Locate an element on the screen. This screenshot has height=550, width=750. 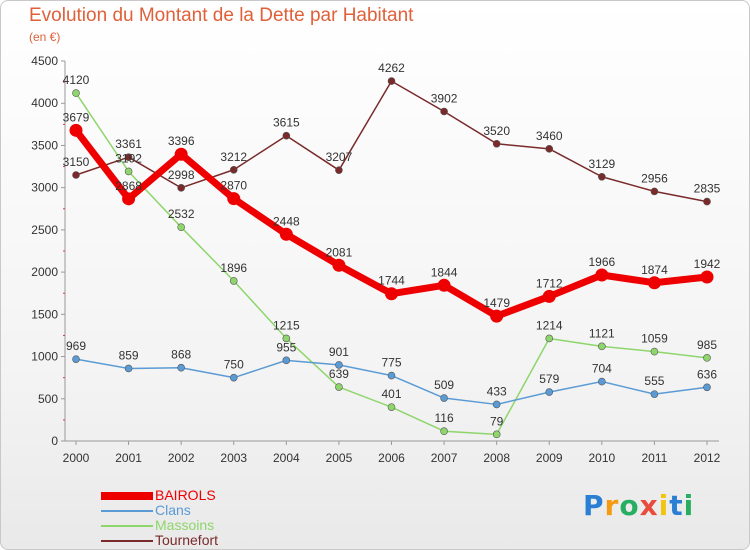
legend-swatch-clans is located at coordinates (127, 511).